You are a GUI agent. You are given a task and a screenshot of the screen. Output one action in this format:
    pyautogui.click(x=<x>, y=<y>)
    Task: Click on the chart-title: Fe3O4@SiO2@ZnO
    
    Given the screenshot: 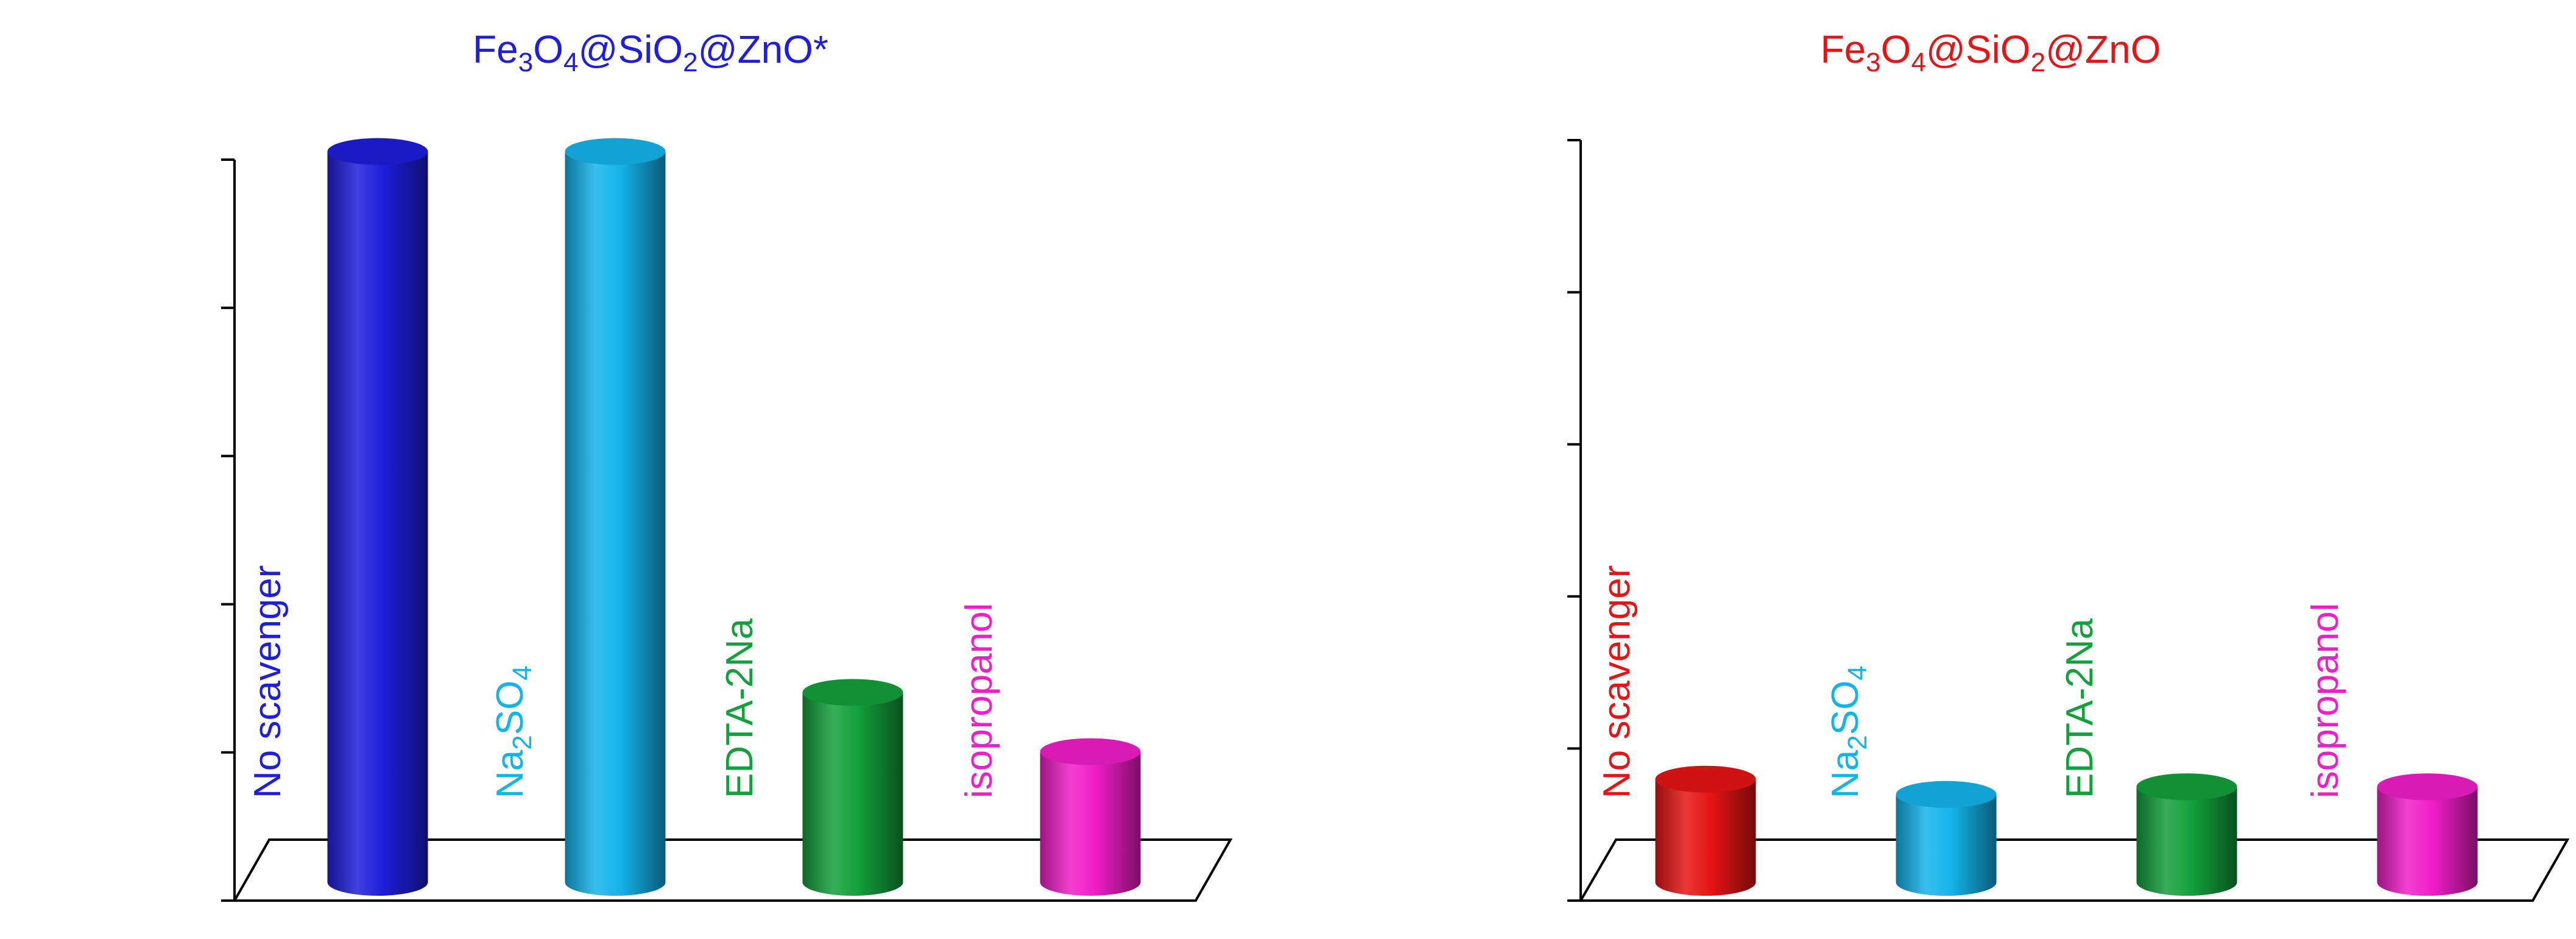 What is the action you would take?
    pyautogui.click(x=1990, y=52)
    